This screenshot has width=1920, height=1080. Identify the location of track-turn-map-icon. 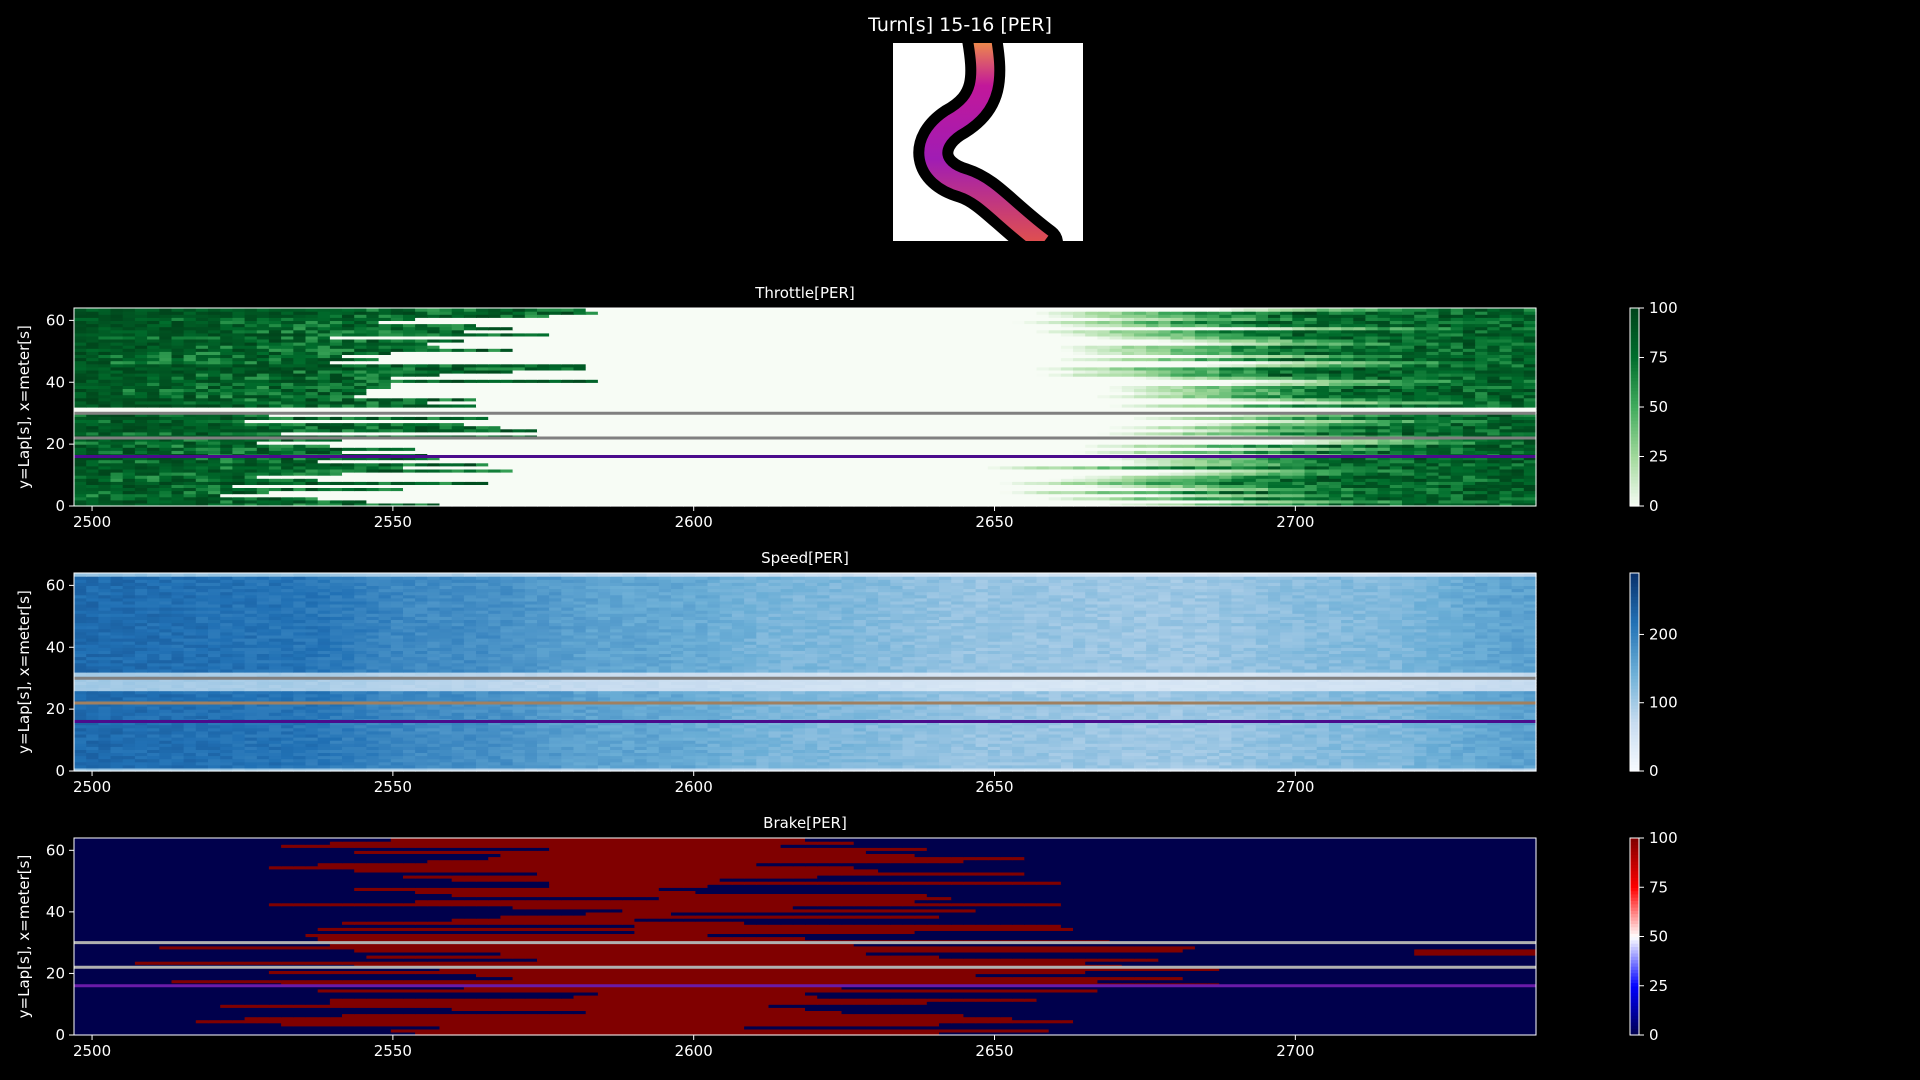
(988, 142).